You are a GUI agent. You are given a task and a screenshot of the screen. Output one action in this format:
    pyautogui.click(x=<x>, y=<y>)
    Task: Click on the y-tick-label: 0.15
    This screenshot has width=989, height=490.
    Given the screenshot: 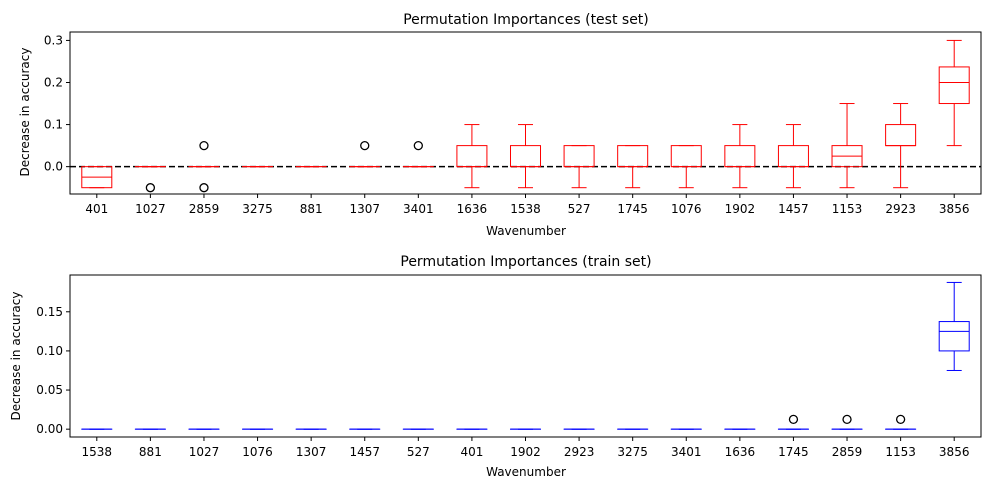 What is the action you would take?
    pyautogui.click(x=49, y=312)
    